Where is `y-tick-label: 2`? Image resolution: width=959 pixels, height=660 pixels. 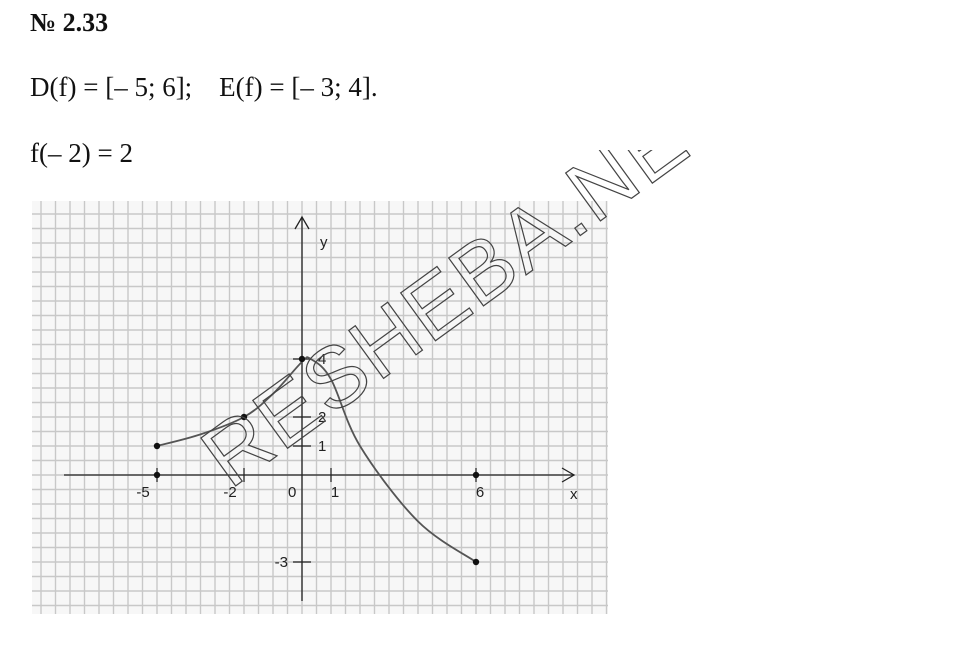 y-tick-label: 2 is located at coordinates (322, 417).